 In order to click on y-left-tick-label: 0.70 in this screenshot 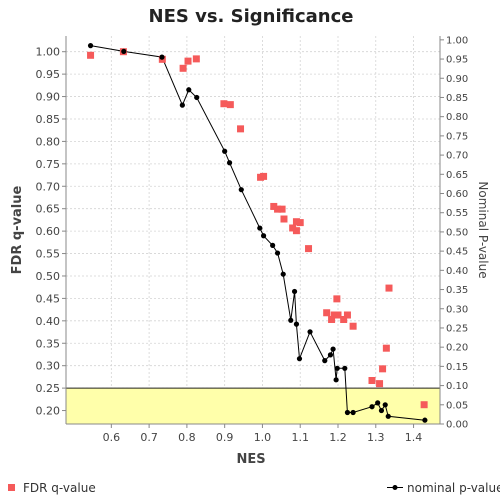, I will do `click(48, 186)`.